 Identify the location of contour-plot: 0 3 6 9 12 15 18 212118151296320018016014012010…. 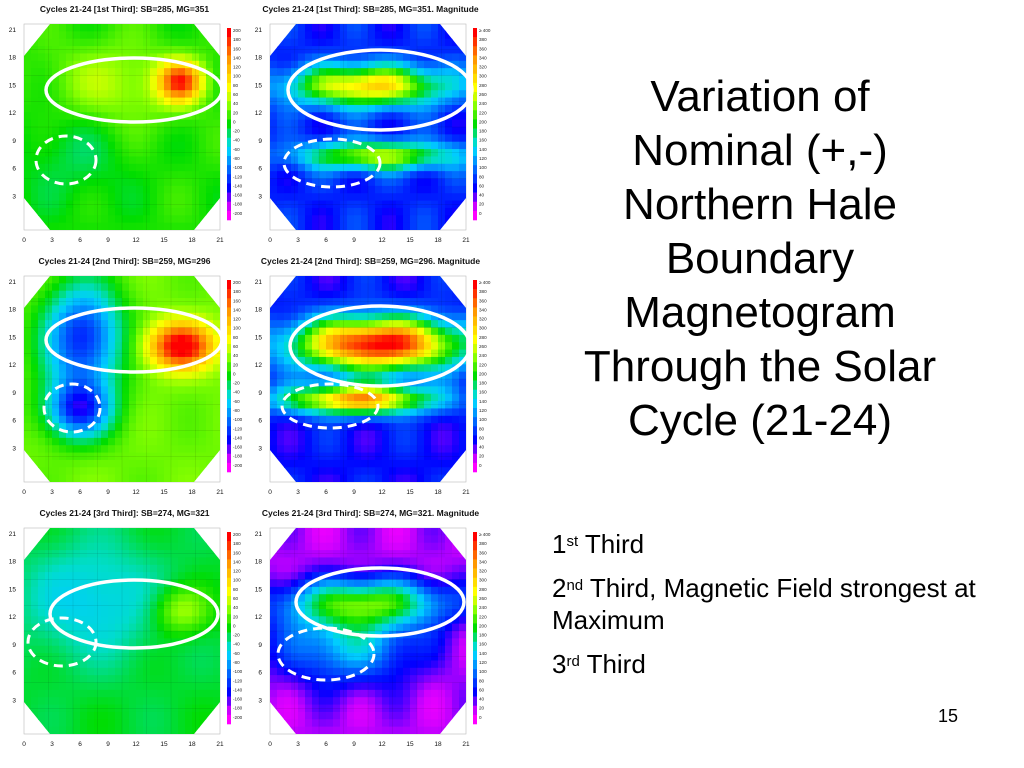
(126, 133).